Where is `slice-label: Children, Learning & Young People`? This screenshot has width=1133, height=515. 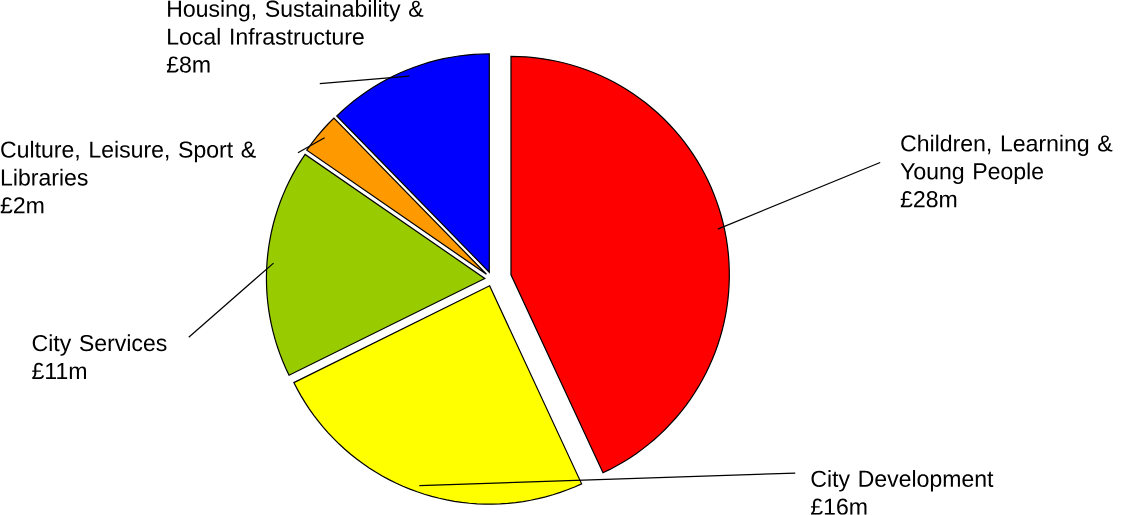 slice-label: Children, Learning & Young People is located at coordinates (1006, 159).